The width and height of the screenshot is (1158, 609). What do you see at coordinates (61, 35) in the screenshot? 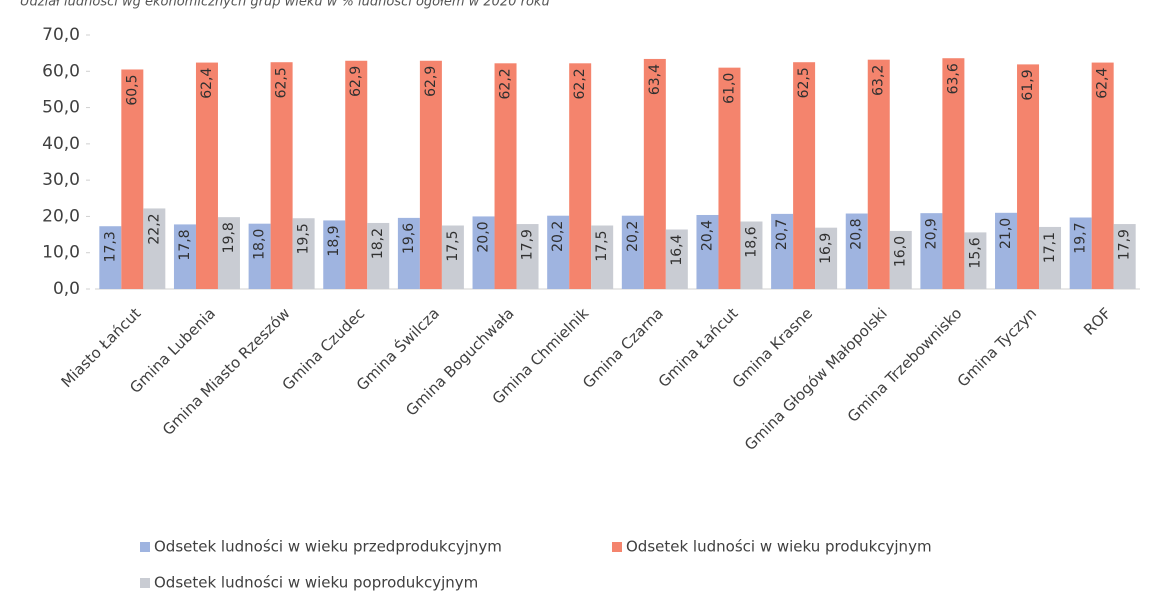
I see `y-tick-label: 70,0` at bounding box center [61, 35].